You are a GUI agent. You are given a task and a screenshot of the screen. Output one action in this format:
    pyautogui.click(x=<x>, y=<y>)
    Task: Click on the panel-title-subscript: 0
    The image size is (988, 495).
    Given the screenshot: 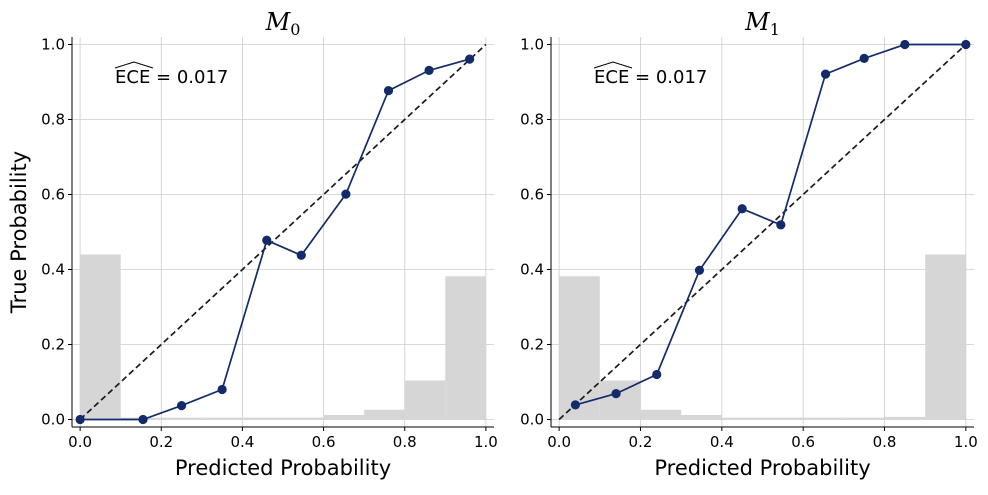 What is the action you would take?
    pyautogui.click(x=295, y=29)
    